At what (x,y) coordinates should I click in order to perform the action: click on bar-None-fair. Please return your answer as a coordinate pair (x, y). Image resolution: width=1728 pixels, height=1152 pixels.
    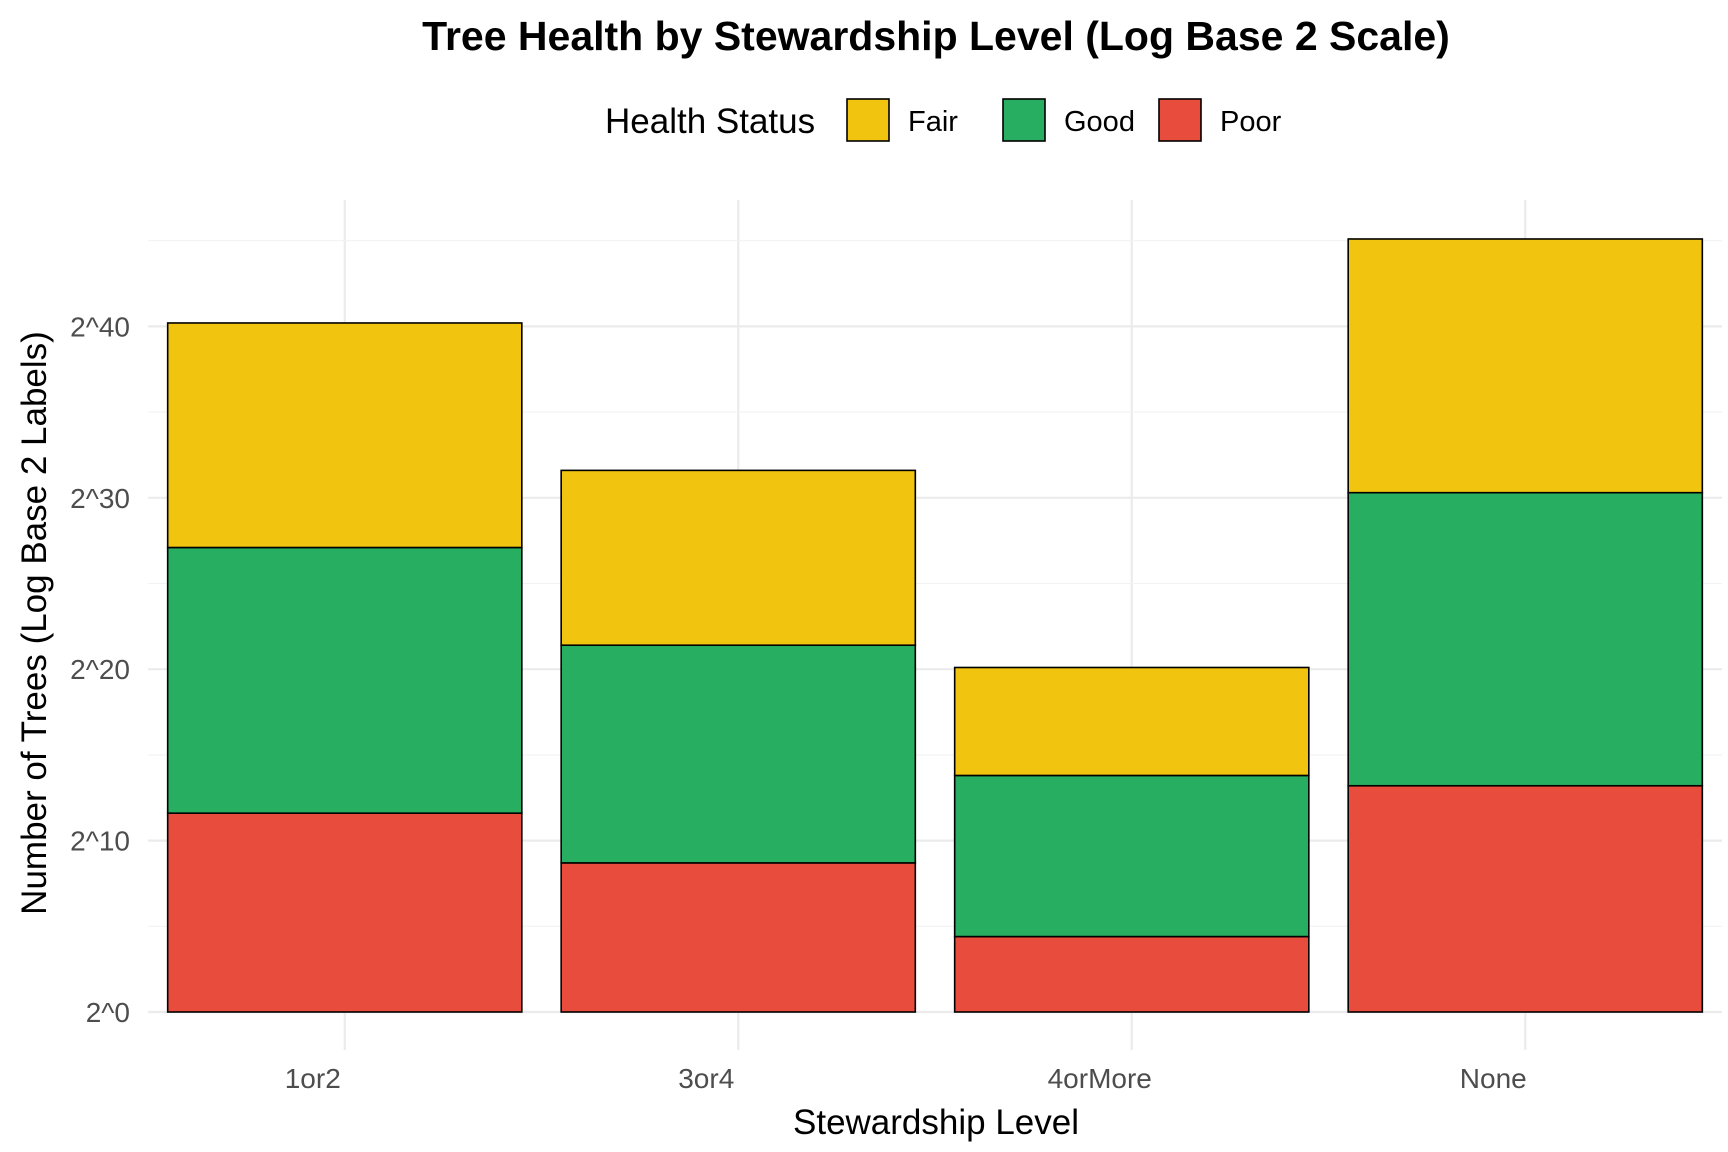
    Looking at the image, I should click on (1525, 366).